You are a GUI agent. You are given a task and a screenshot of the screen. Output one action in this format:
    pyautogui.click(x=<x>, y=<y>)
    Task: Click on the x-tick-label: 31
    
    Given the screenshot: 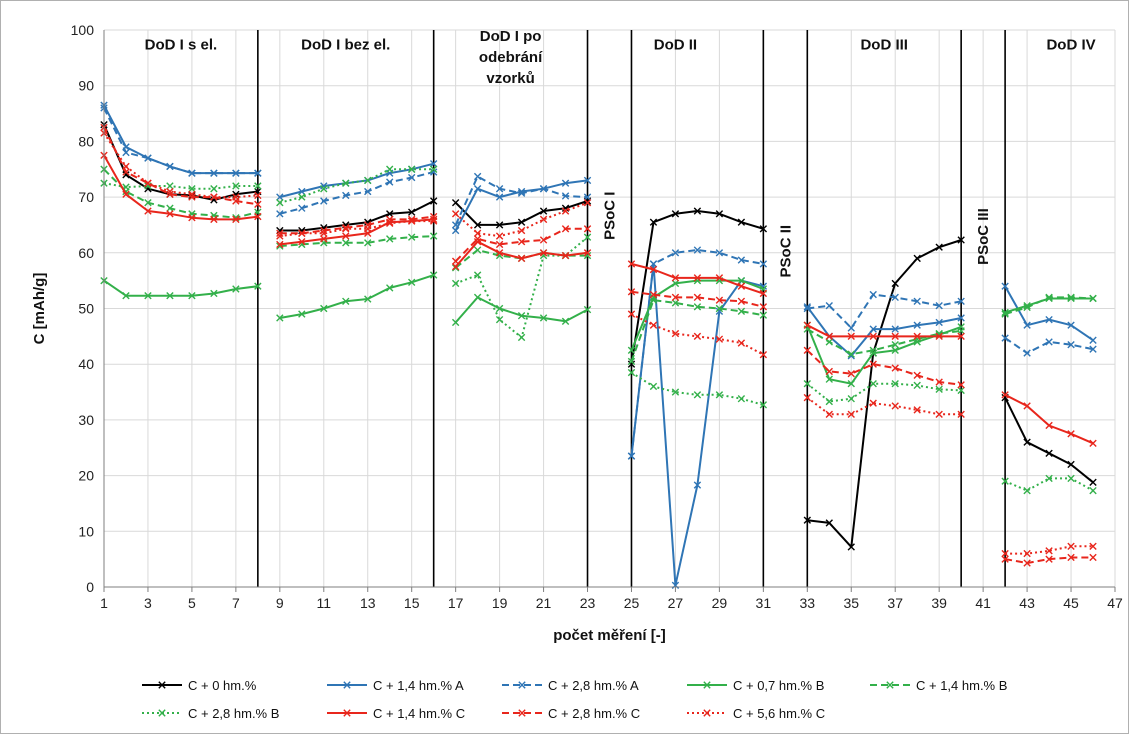 What is the action you would take?
    pyautogui.click(x=764, y=603)
    